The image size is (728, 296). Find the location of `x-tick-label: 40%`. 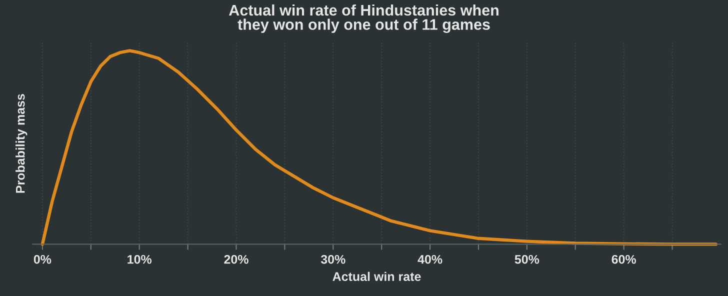

x-tick-label: 40% is located at coordinates (430, 259).